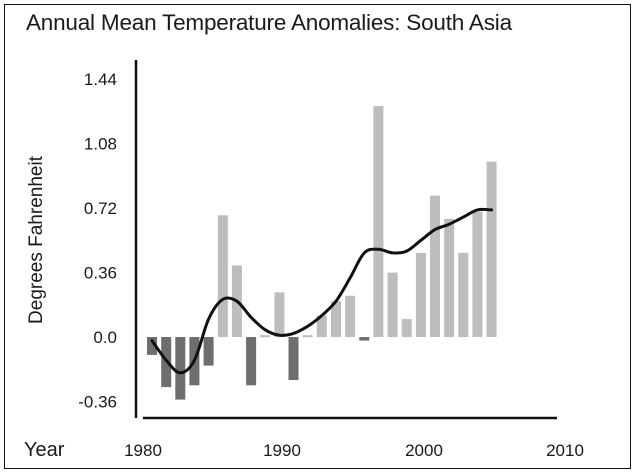 The width and height of the screenshot is (637, 475). What do you see at coordinates (100, 144) in the screenshot?
I see `y-tick-label: 1.08` at bounding box center [100, 144].